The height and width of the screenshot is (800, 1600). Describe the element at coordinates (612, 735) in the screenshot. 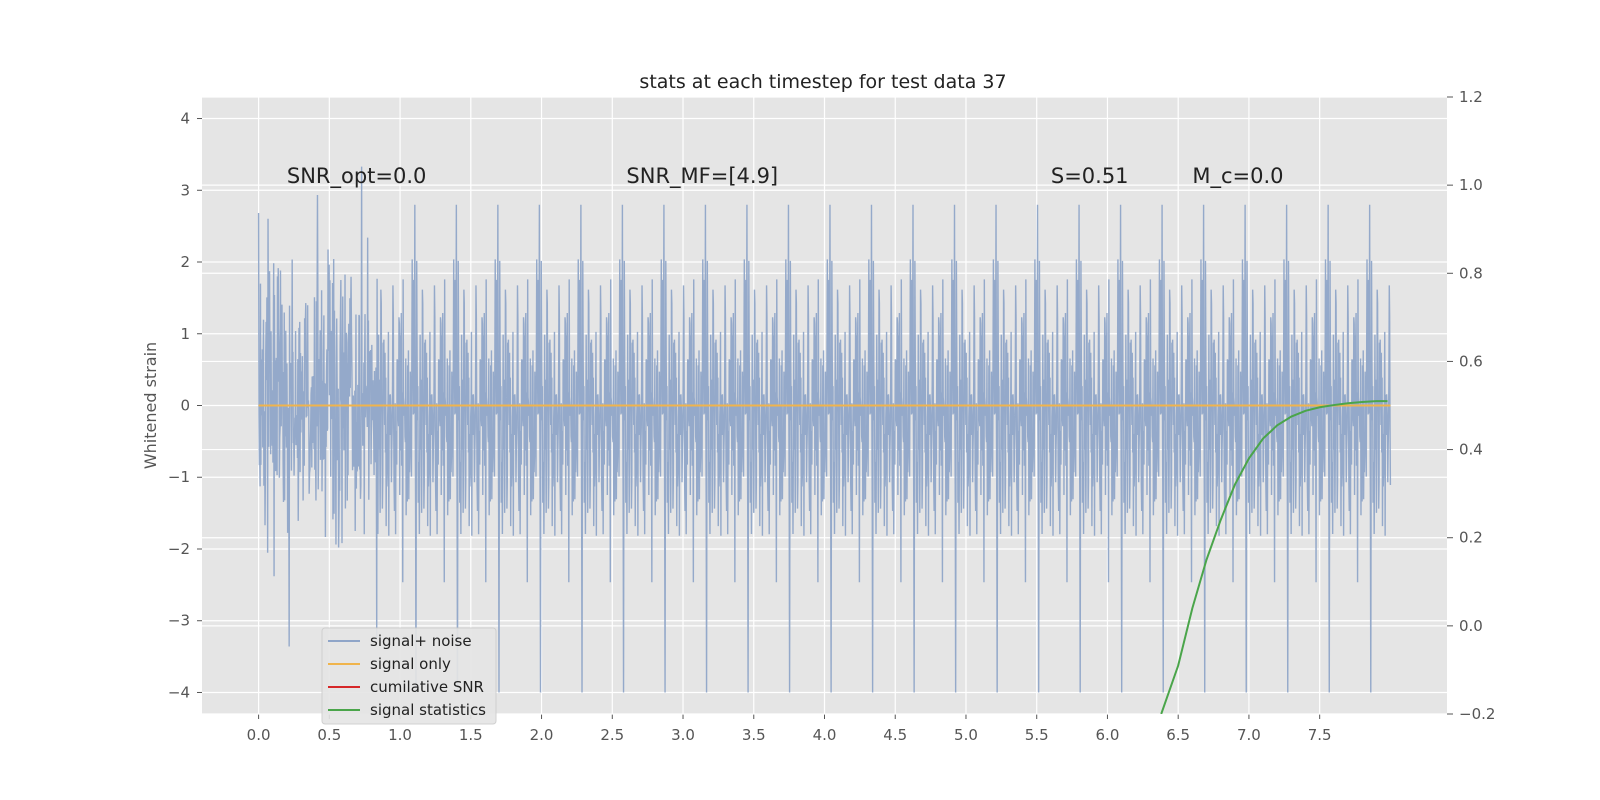

I see `x-tick-label: 2.5` at that location.